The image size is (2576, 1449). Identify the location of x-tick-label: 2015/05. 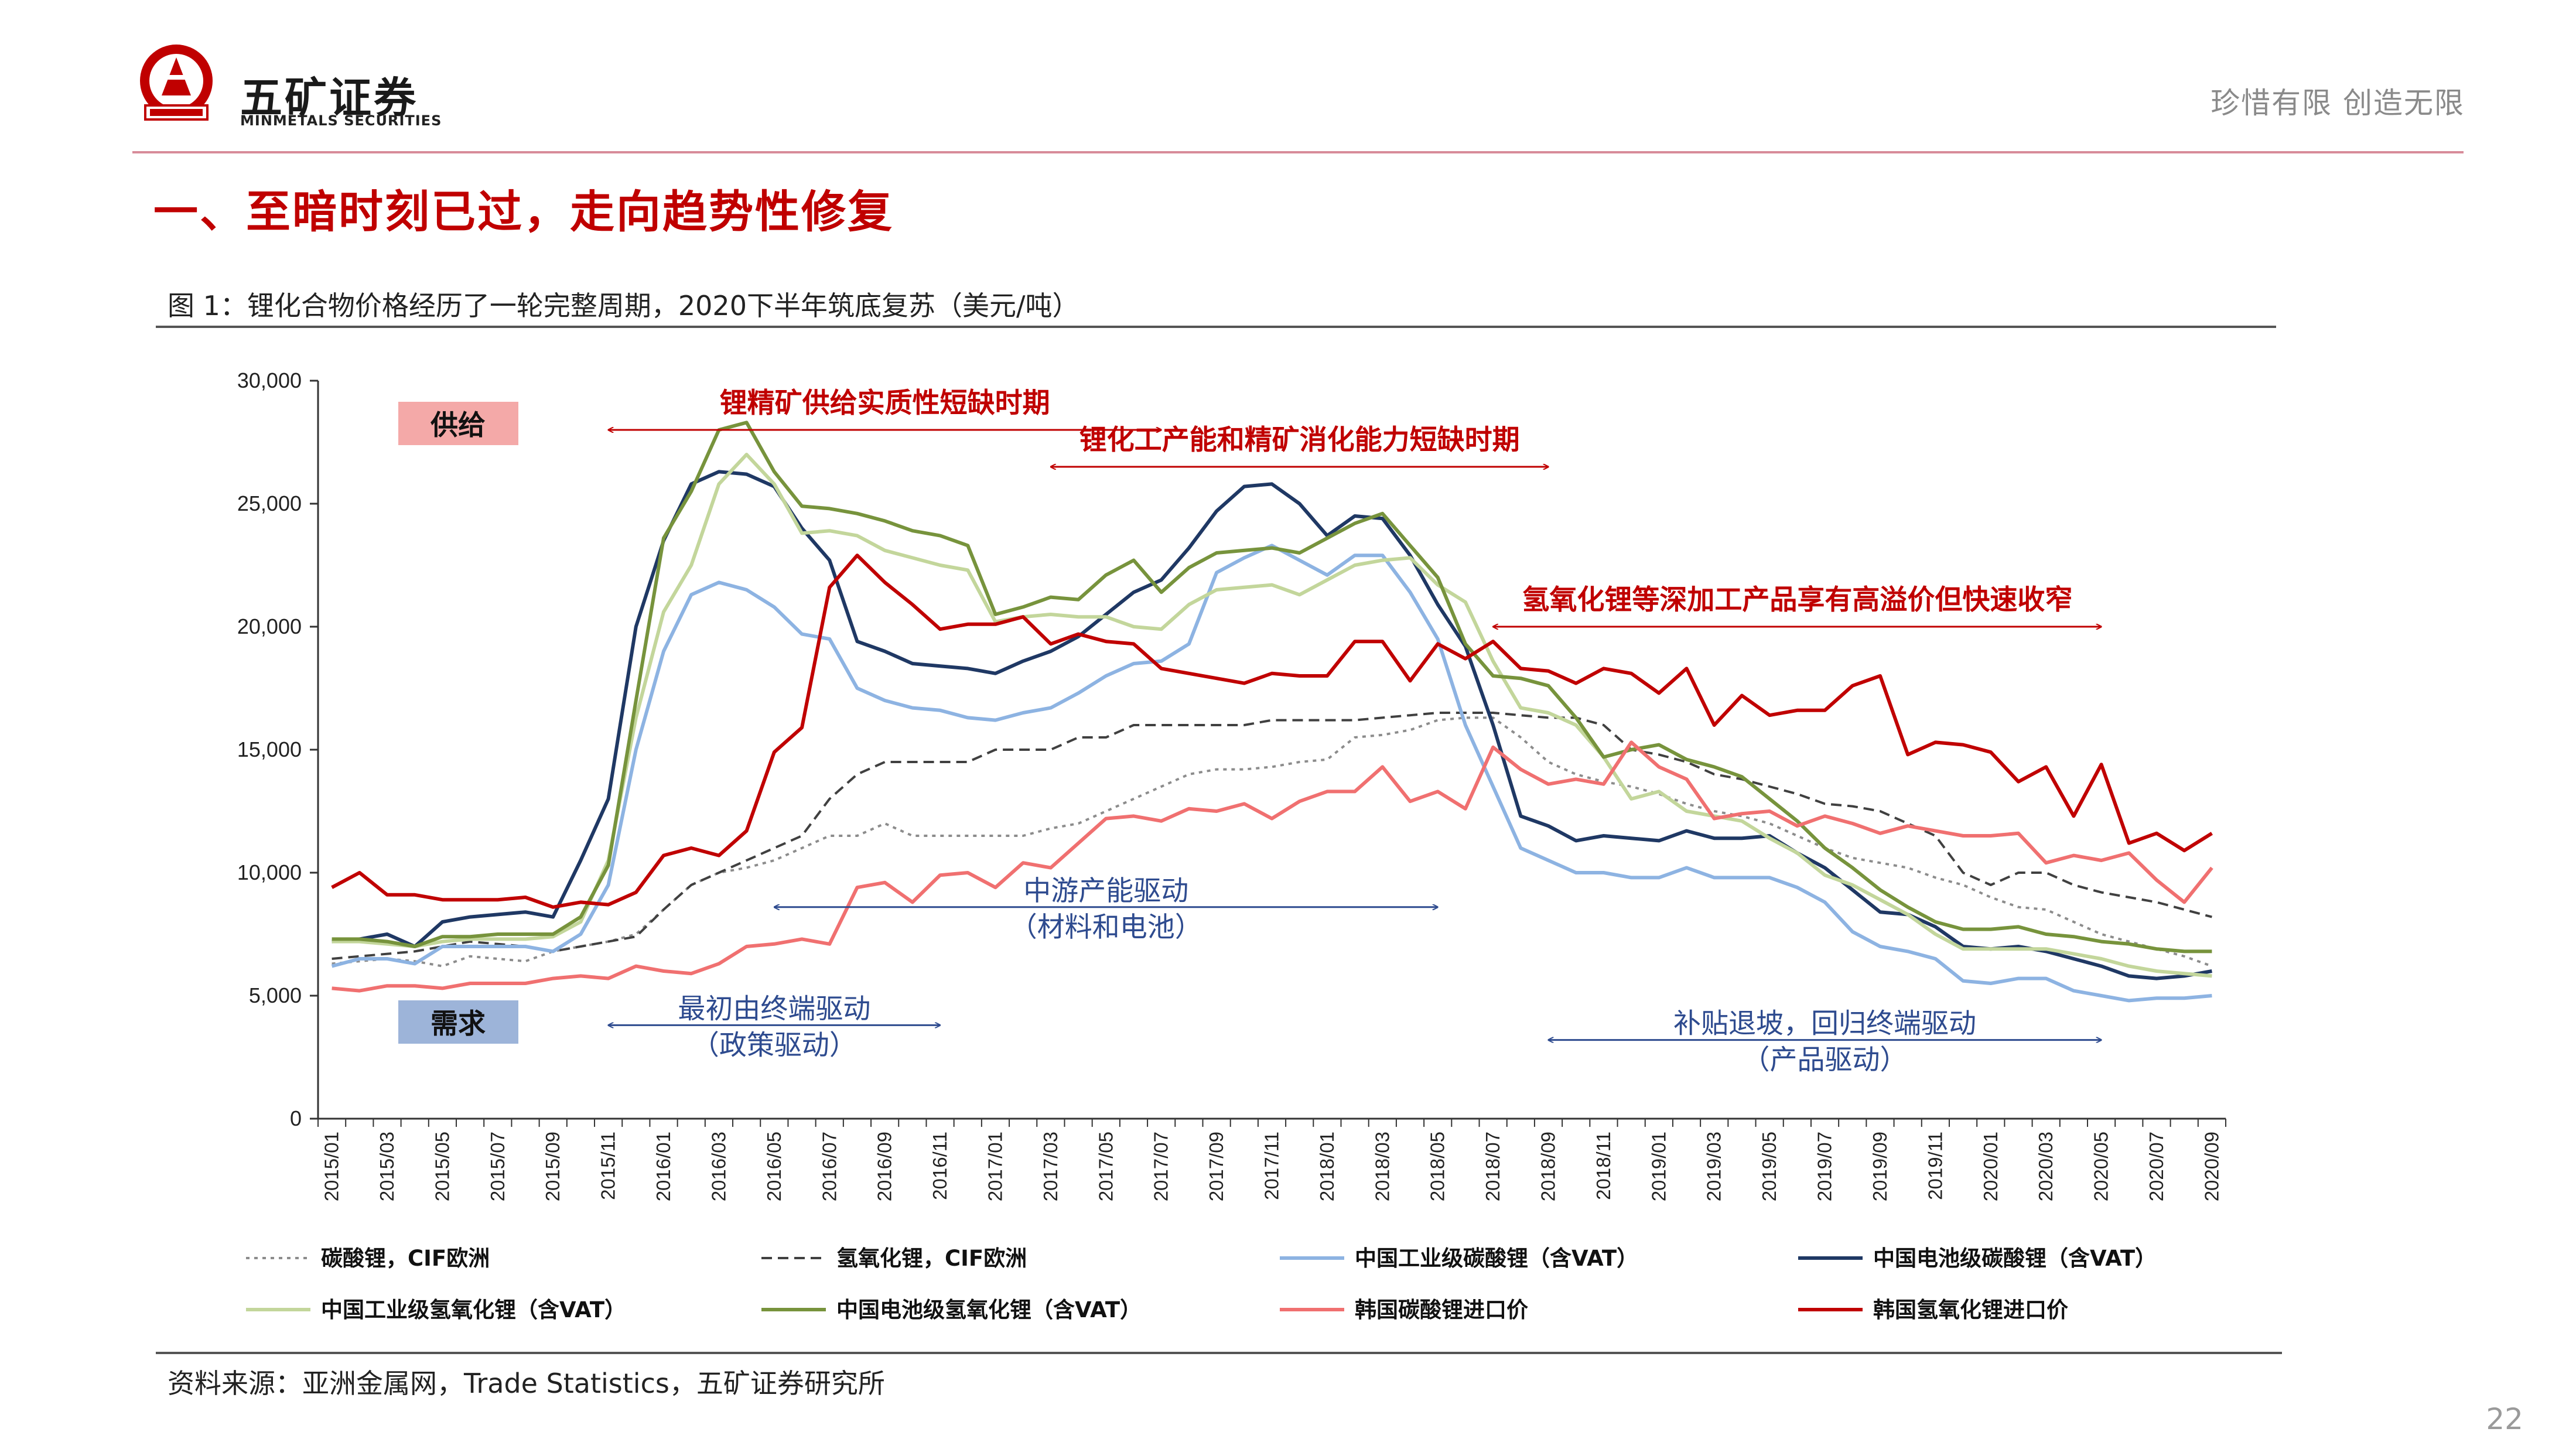
(442, 1166).